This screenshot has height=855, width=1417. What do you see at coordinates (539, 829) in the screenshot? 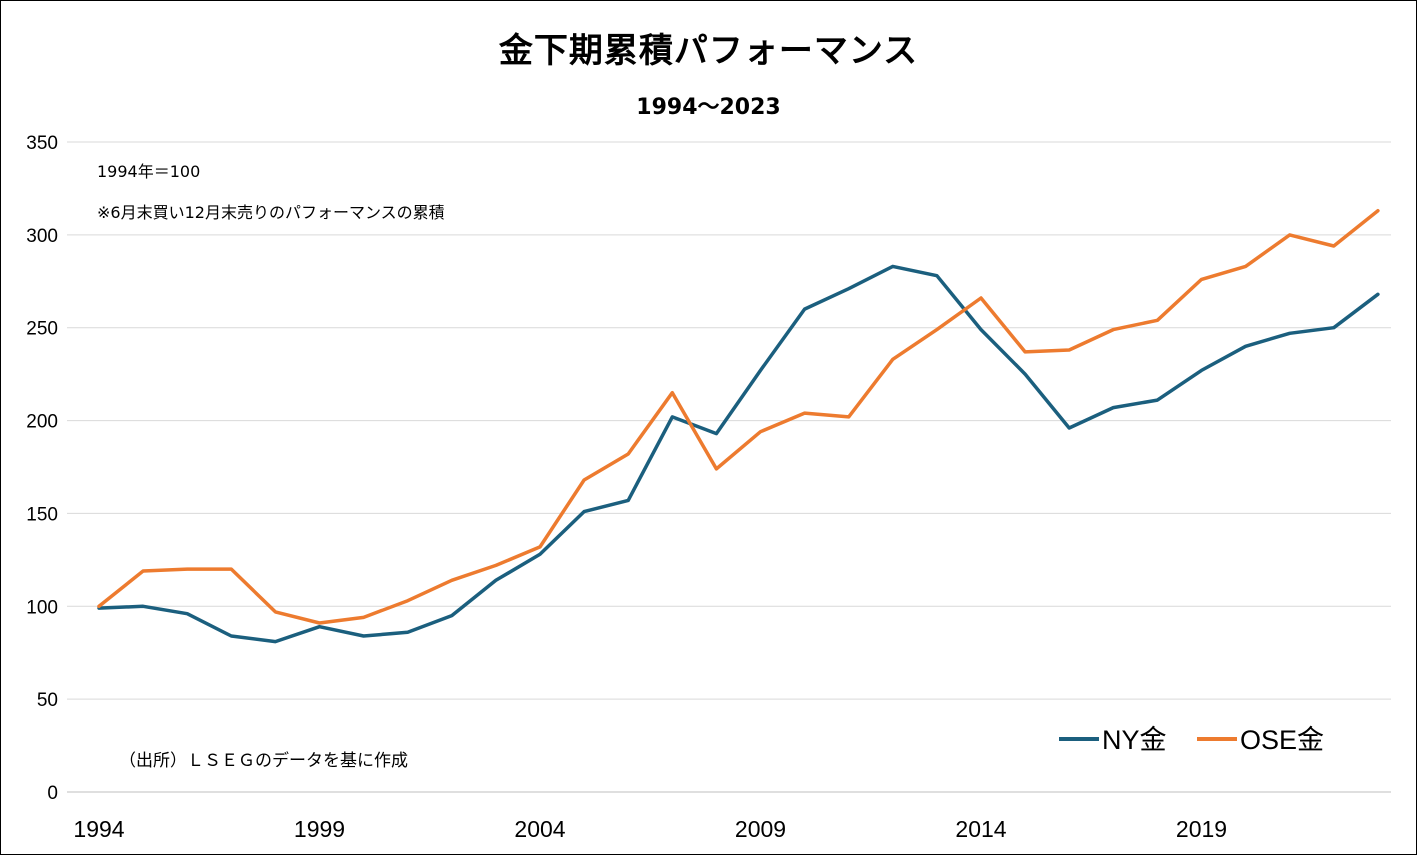
I see `x-tick-label: 2004` at bounding box center [539, 829].